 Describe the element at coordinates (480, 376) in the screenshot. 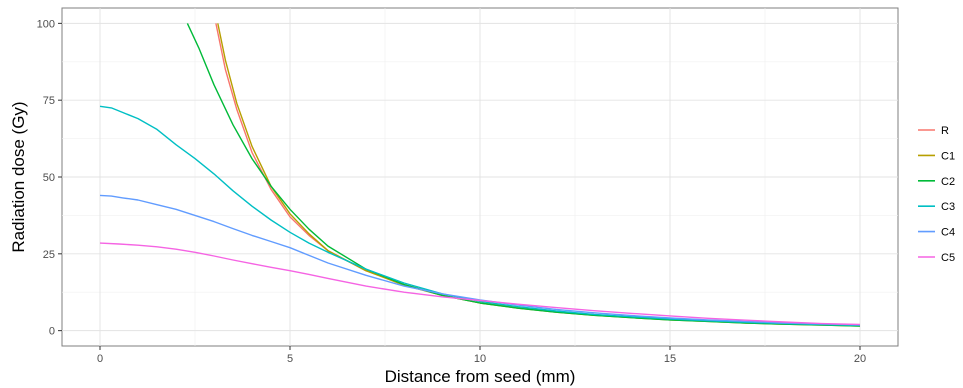

I see `x-axis-title: Distance from seed (mm)` at that location.